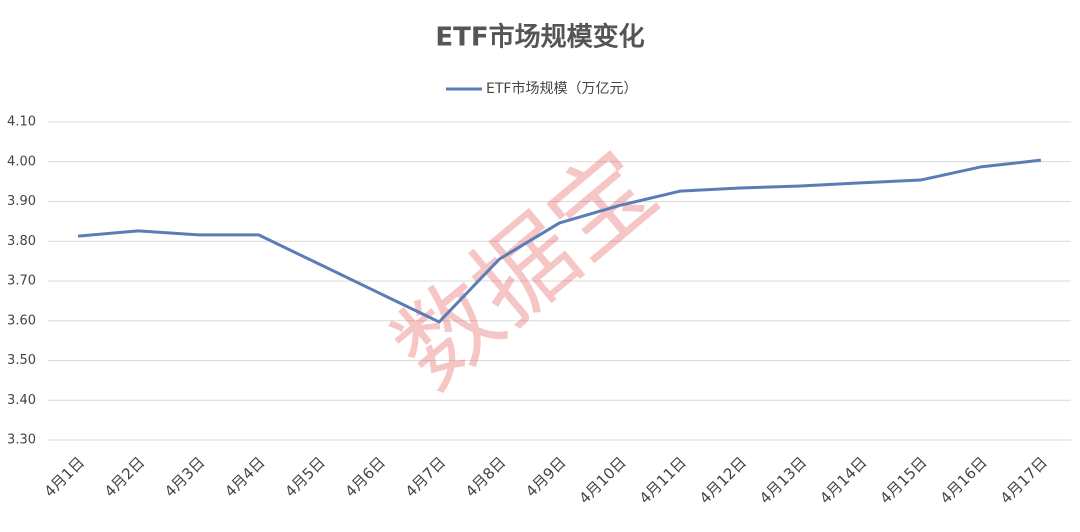  What do you see at coordinates (21, 241) in the screenshot?
I see `y-tick-label: 3.80` at bounding box center [21, 241].